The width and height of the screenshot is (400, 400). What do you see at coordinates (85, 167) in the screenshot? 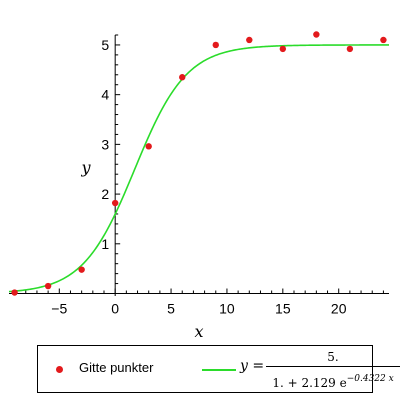
I see `y-axis-title: y` at bounding box center [85, 167].